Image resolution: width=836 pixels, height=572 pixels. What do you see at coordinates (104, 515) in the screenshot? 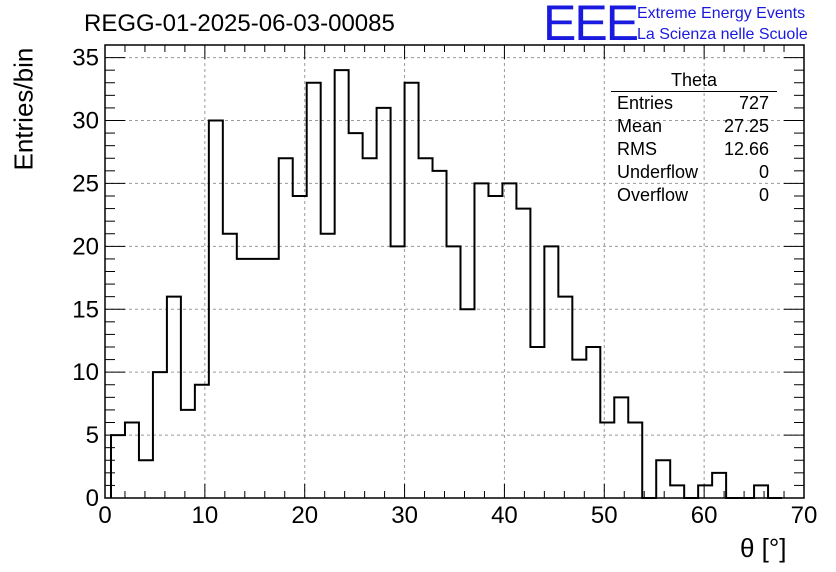
I see `x-tick-label: 0` at bounding box center [104, 515].